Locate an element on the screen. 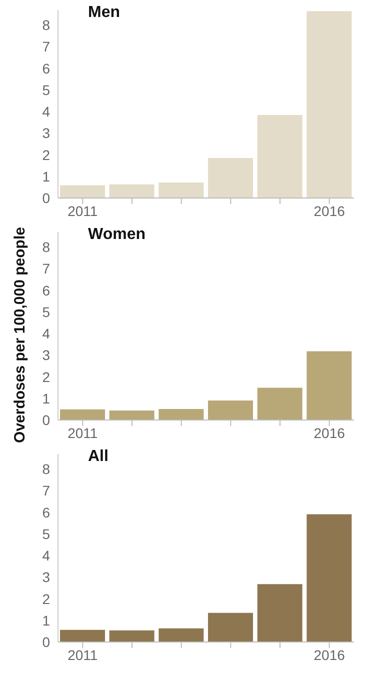 Image resolution: width=370 pixels, height=689 pixels. y-axis-title: Overdoses per 100,000 people is located at coordinates (20, 335).